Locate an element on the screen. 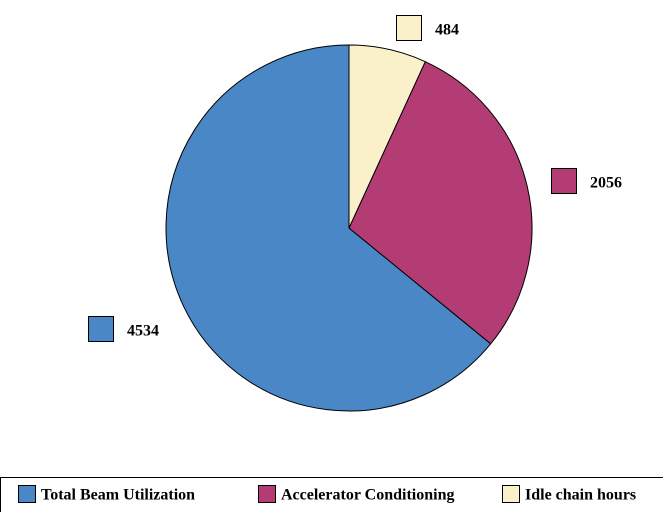 The image size is (663, 512). legend-label: Total Beam Utilization is located at coordinates (118, 495).